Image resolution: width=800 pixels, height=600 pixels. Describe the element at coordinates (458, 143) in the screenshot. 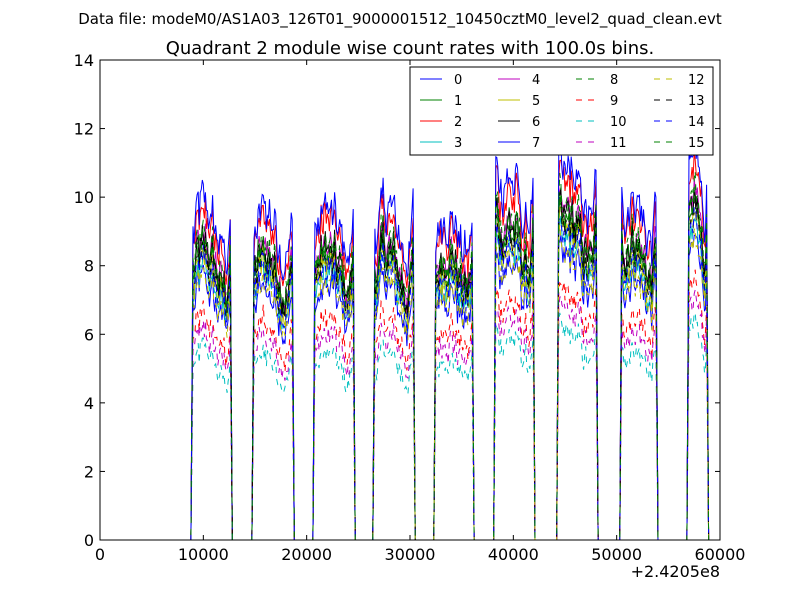

I see `legend-label-3: 3` at that location.